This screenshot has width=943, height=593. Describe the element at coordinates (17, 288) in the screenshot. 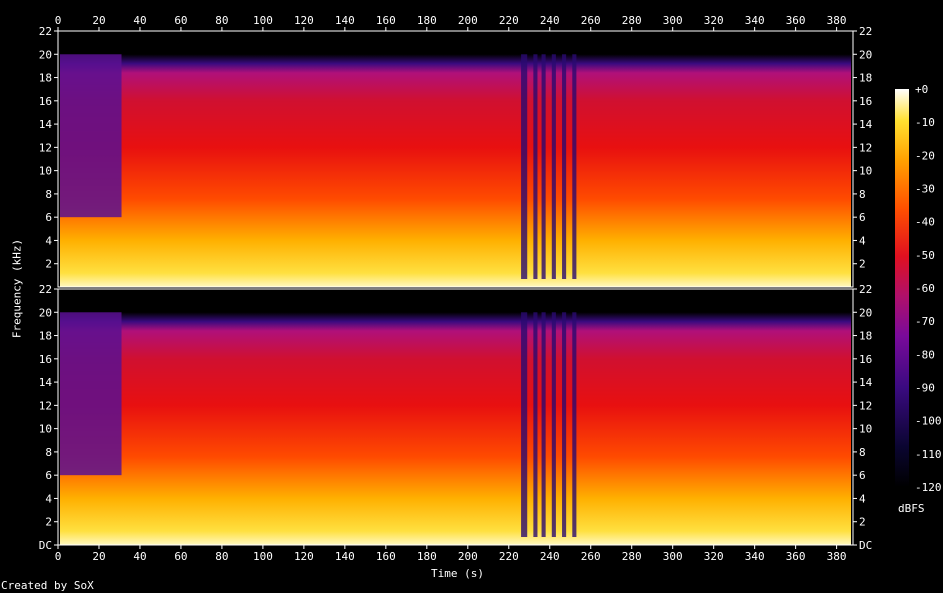

I see `y-axis-label: Frequency (kHz)` at that location.